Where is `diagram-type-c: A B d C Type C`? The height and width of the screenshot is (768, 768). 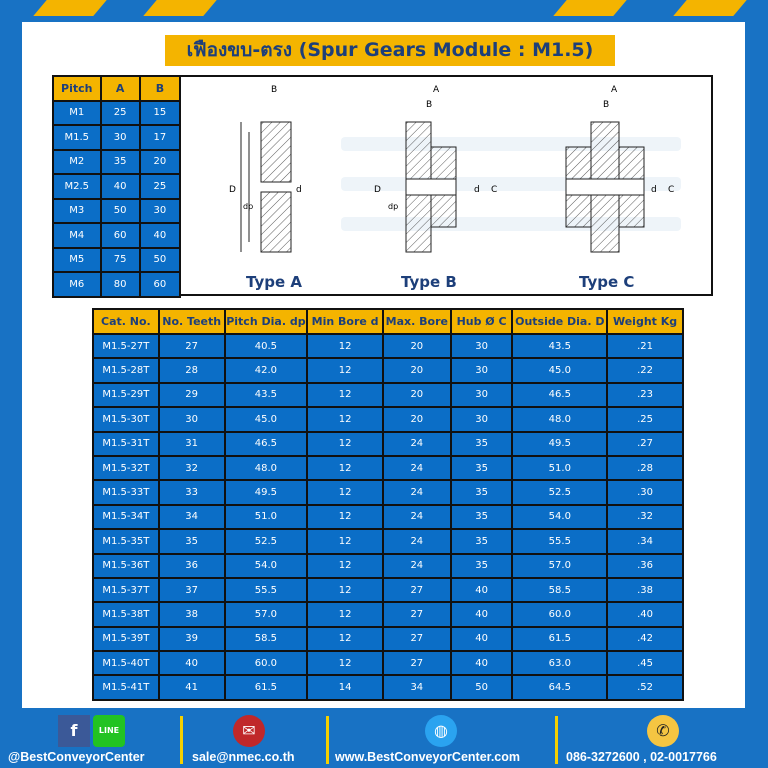
diagram-type-c: A B d C Type C is located at coordinates (619, 188).